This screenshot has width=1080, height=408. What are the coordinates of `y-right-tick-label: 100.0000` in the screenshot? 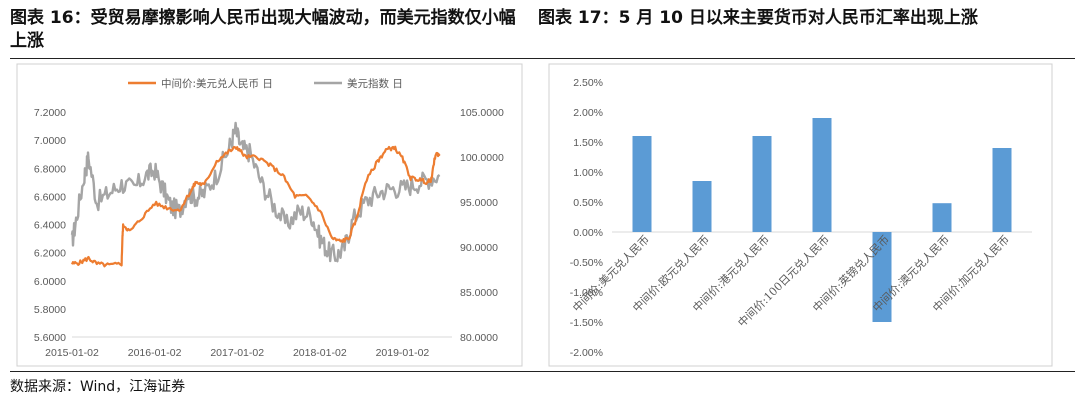 It's located at (482, 158).